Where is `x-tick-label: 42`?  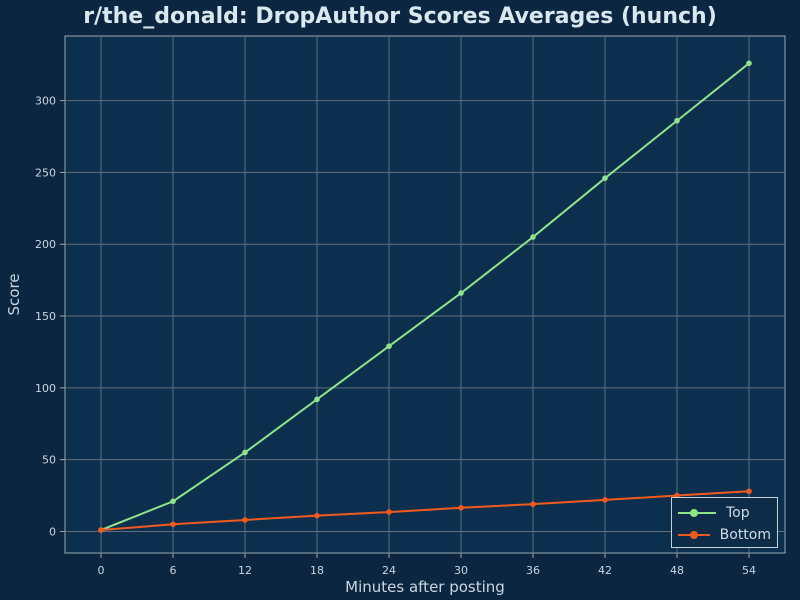 x-tick-label: 42 is located at coordinates (605, 570).